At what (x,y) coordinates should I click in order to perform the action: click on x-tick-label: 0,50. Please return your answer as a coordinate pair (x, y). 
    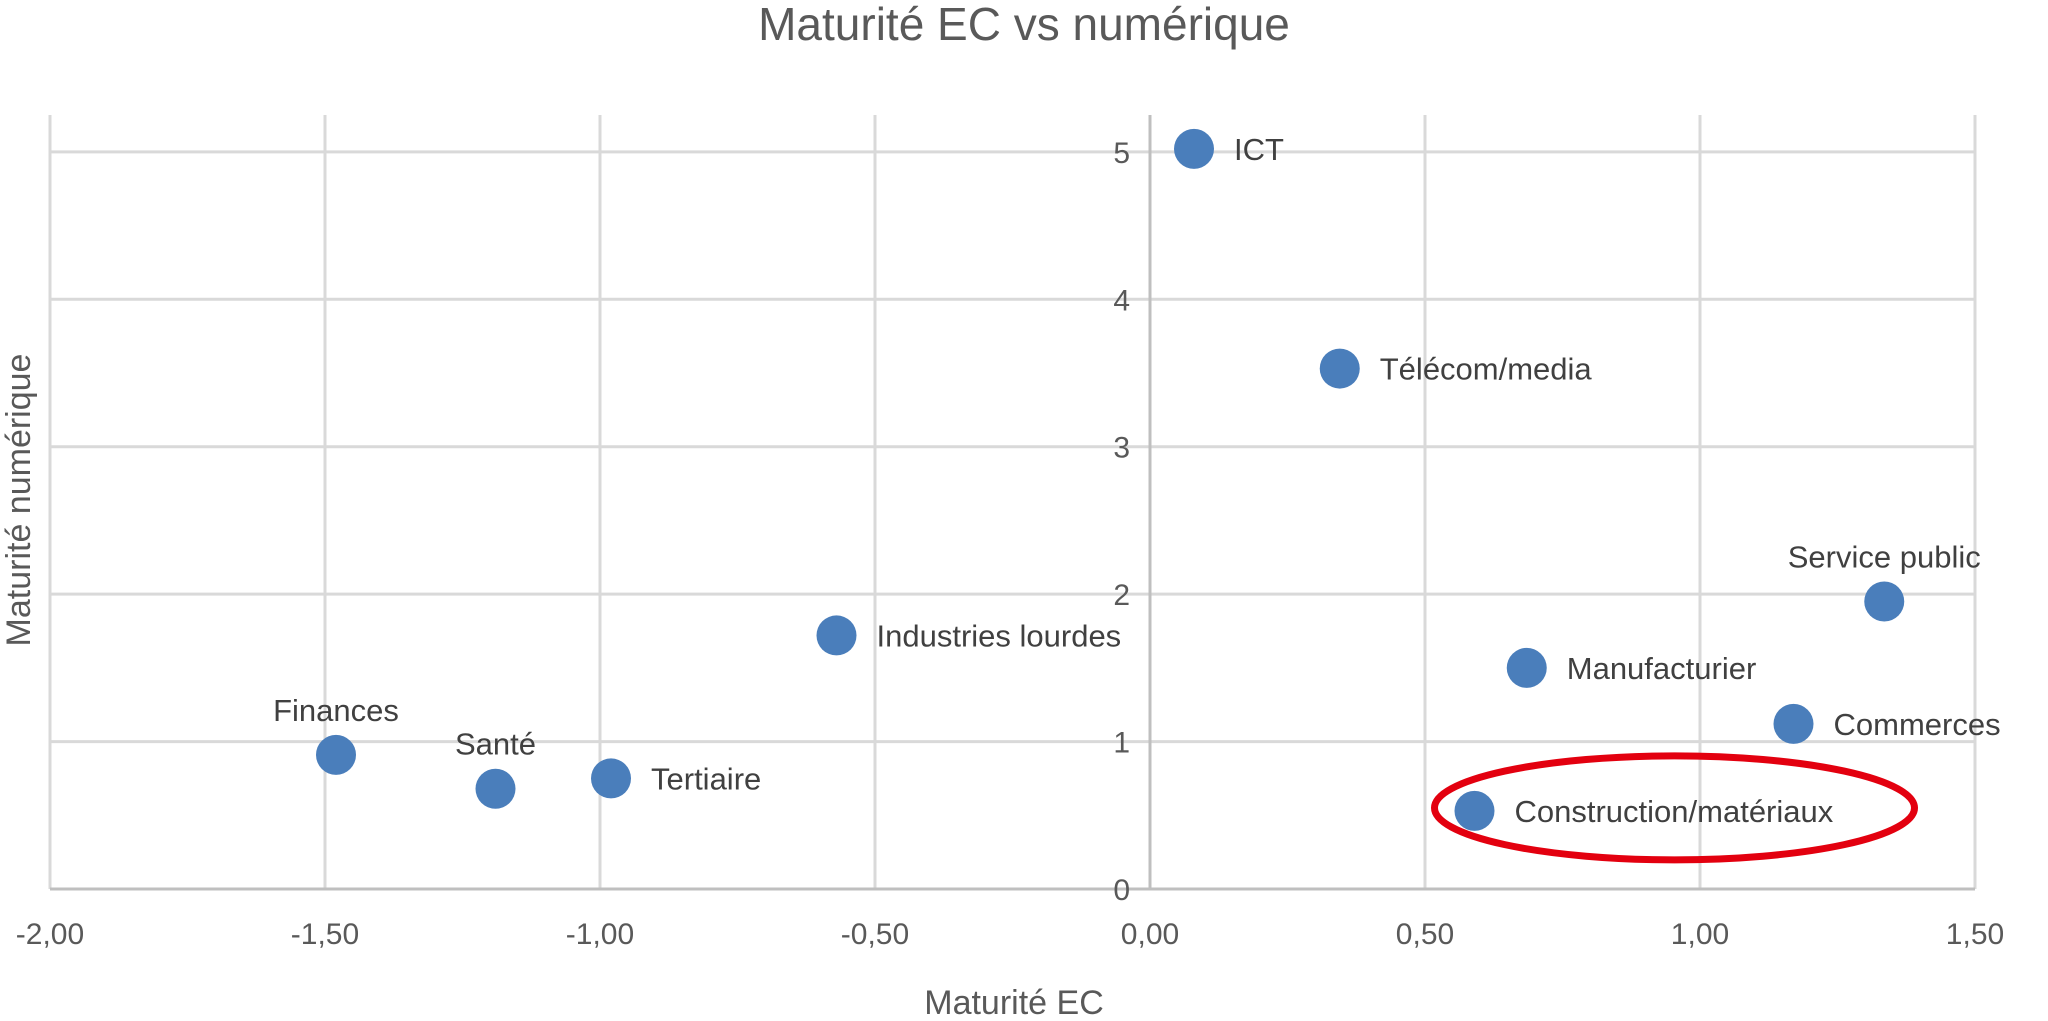
    Looking at the image, I should click on (1425, 934).